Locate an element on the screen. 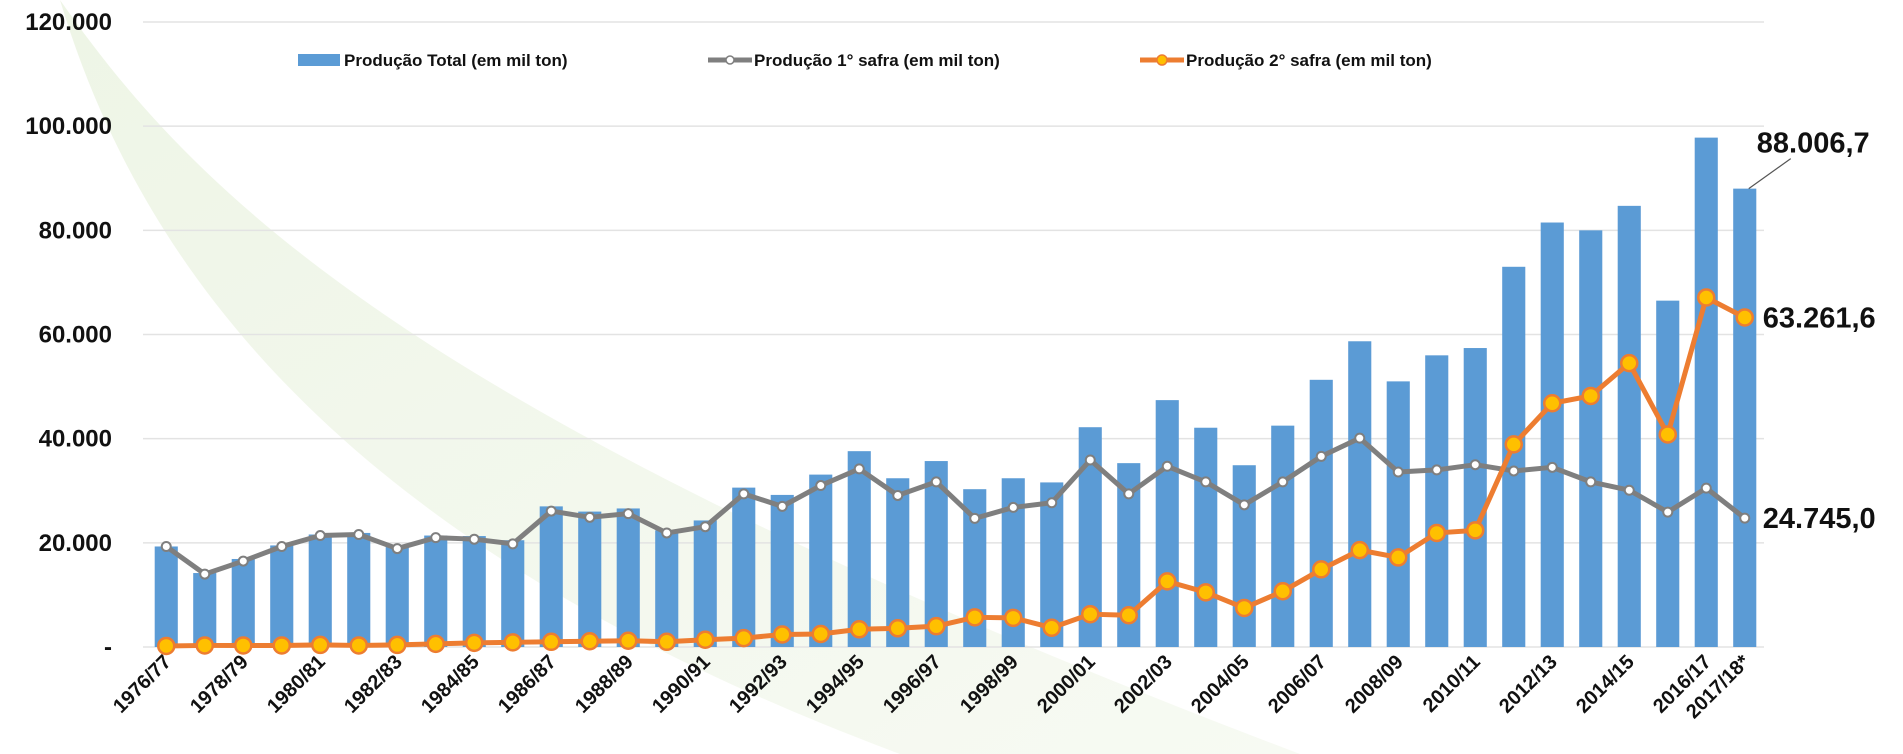 The width and height of the screenshot is (1903, 754). x-tick-label: 2008/09 is located at coordinates (1374, 684).